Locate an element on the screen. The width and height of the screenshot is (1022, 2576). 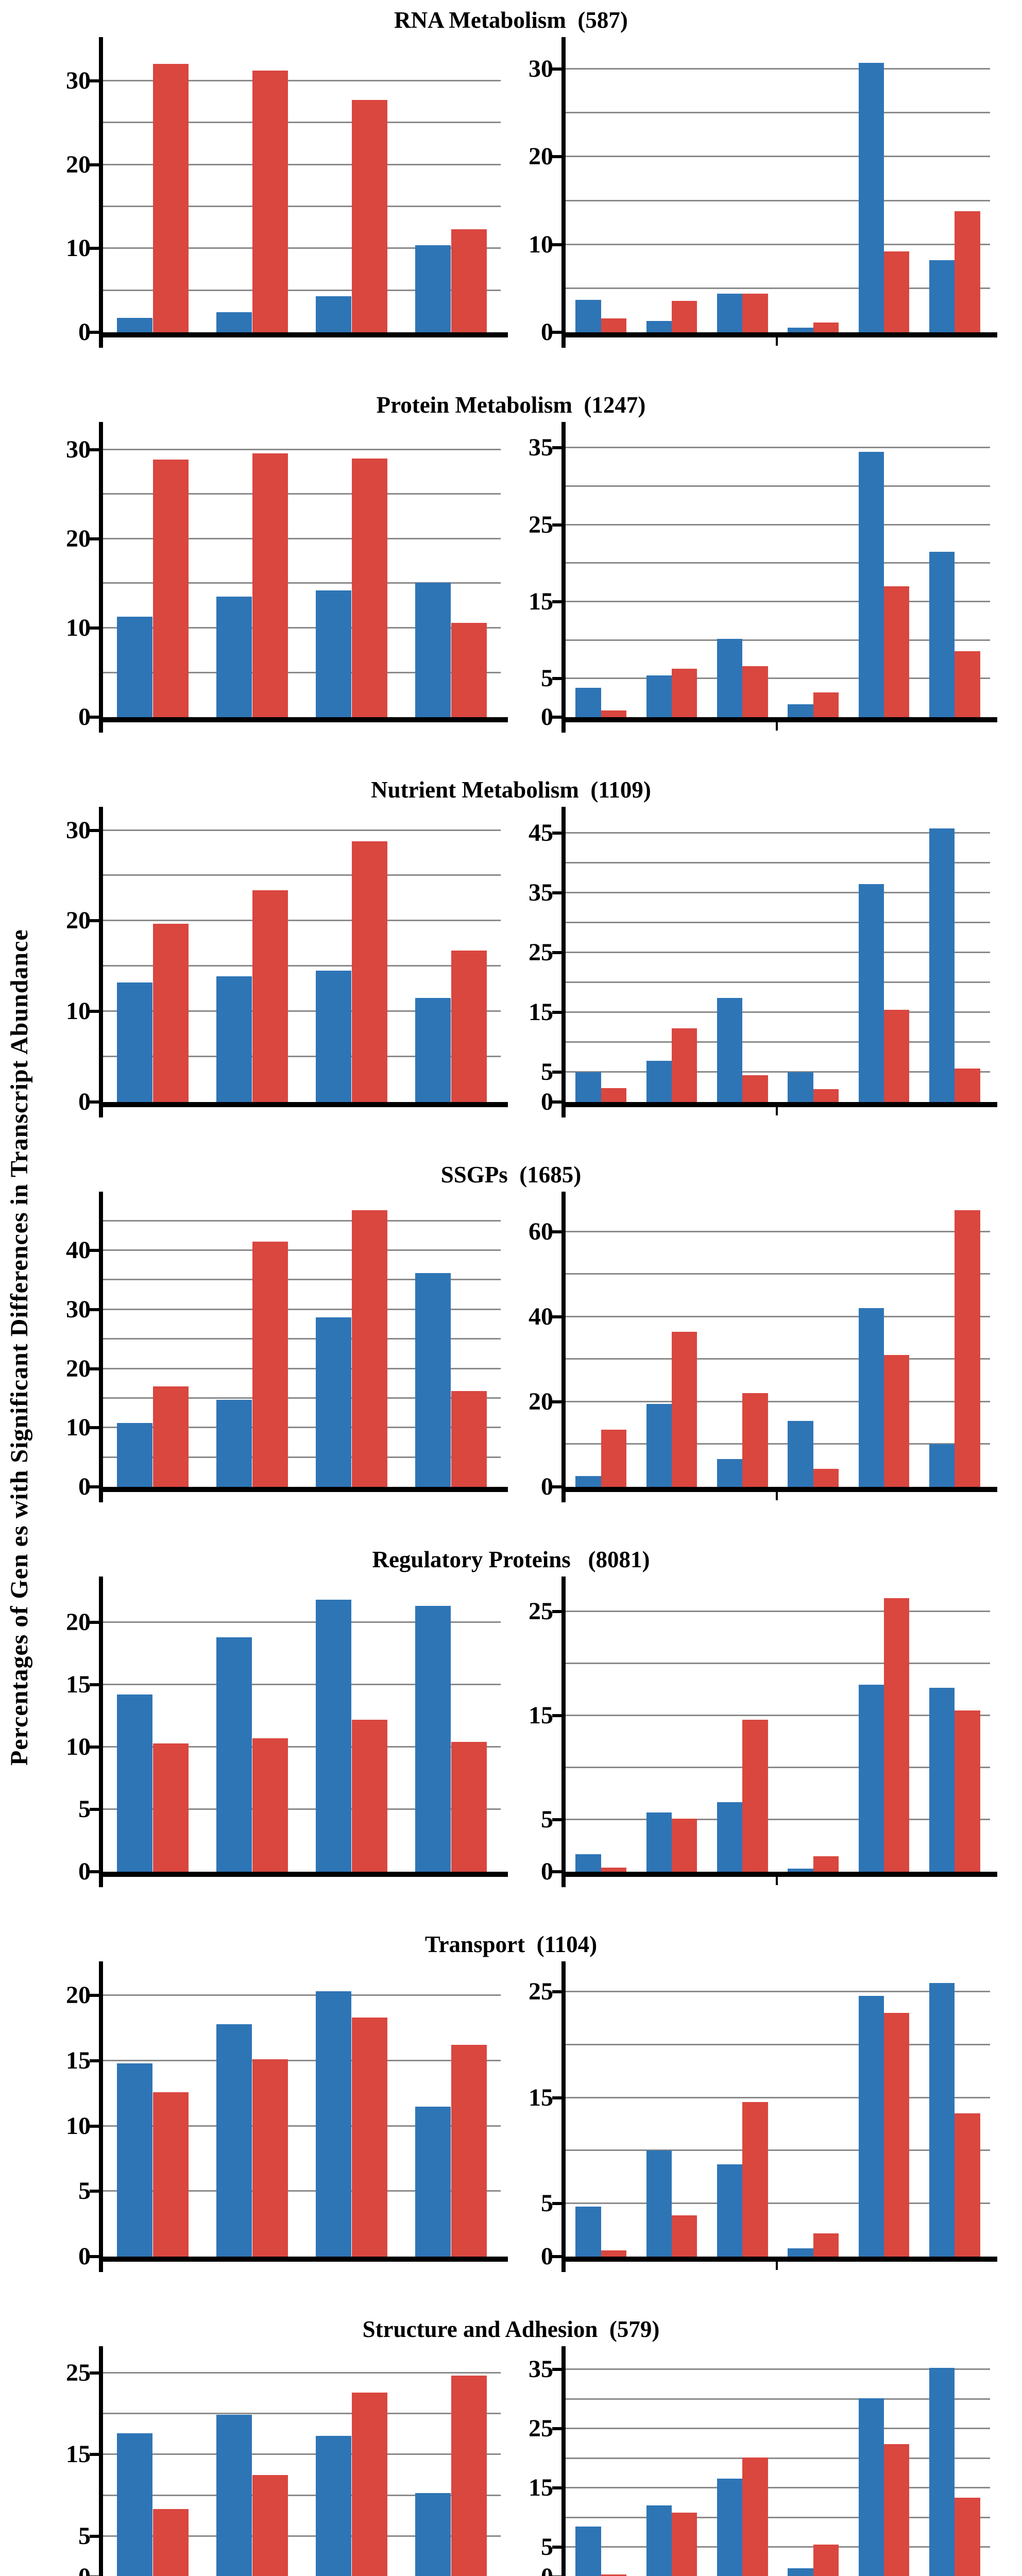
chart-panel: 0 5 15 25 35 is located at coordinates (750, 2461).